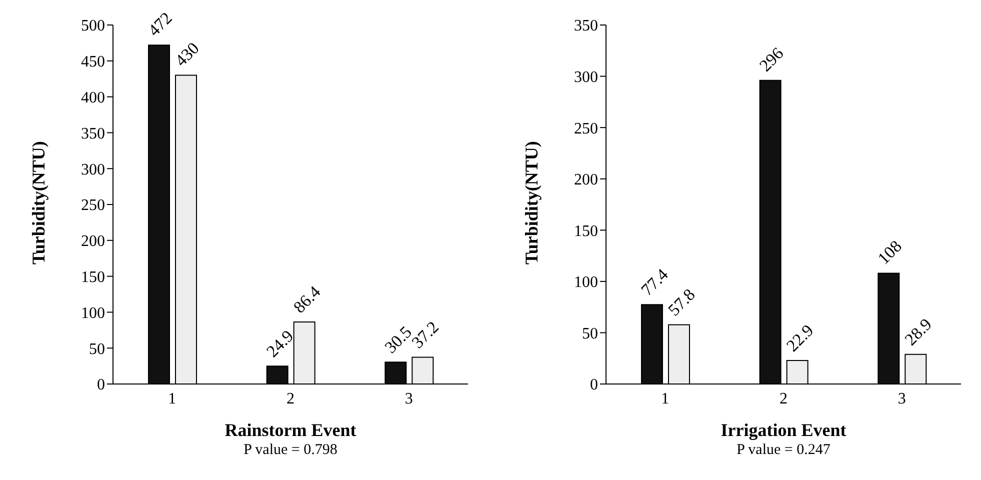 This screenshot has width=981, height=480. What do you see at coordinates (800, 338) in the screenshot?
I see `data-label: 22.9` at bounding box center [800, 338].